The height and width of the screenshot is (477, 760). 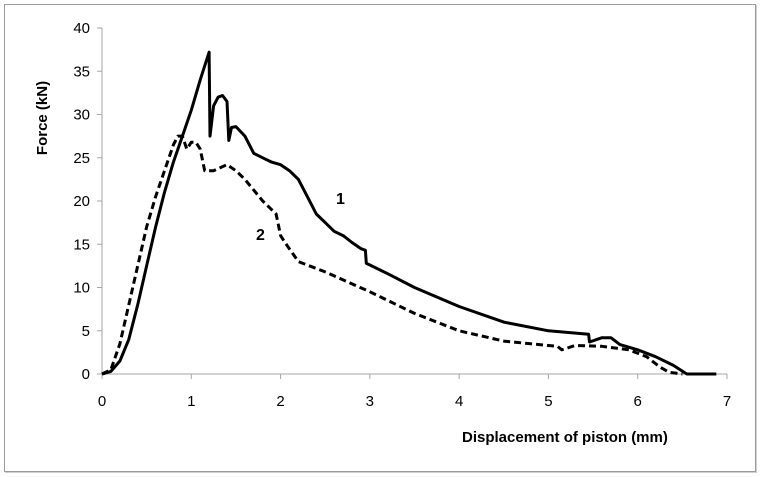 What do you see at coordinates (81, 244) in the screenshot?
I see `y-tick-label: 15` at bounding box center [81, 244].